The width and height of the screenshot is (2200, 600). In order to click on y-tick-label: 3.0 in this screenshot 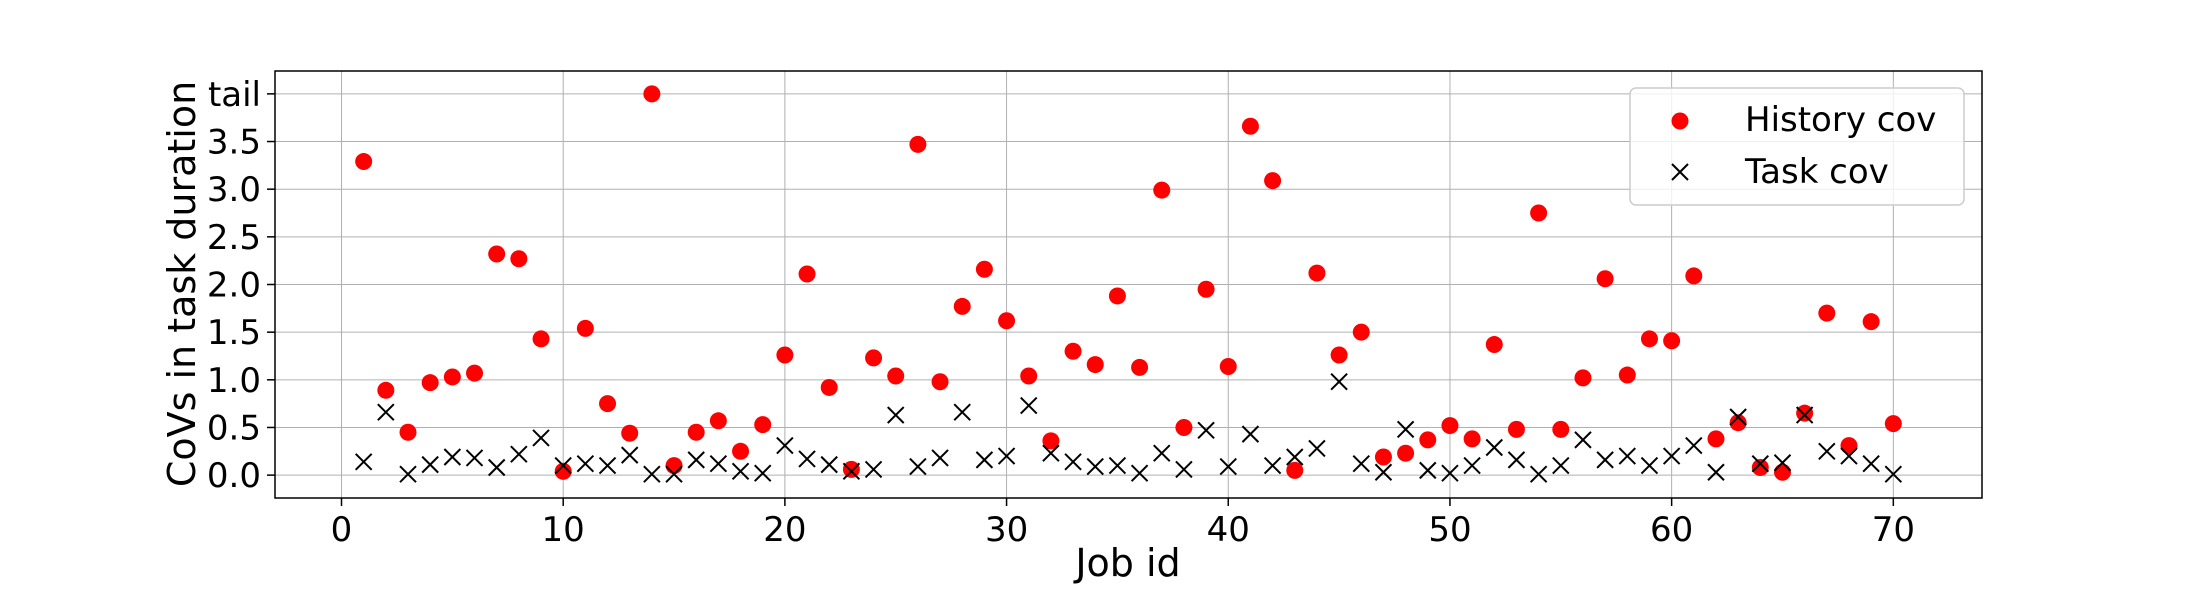, I will do `click(234, 190)`.